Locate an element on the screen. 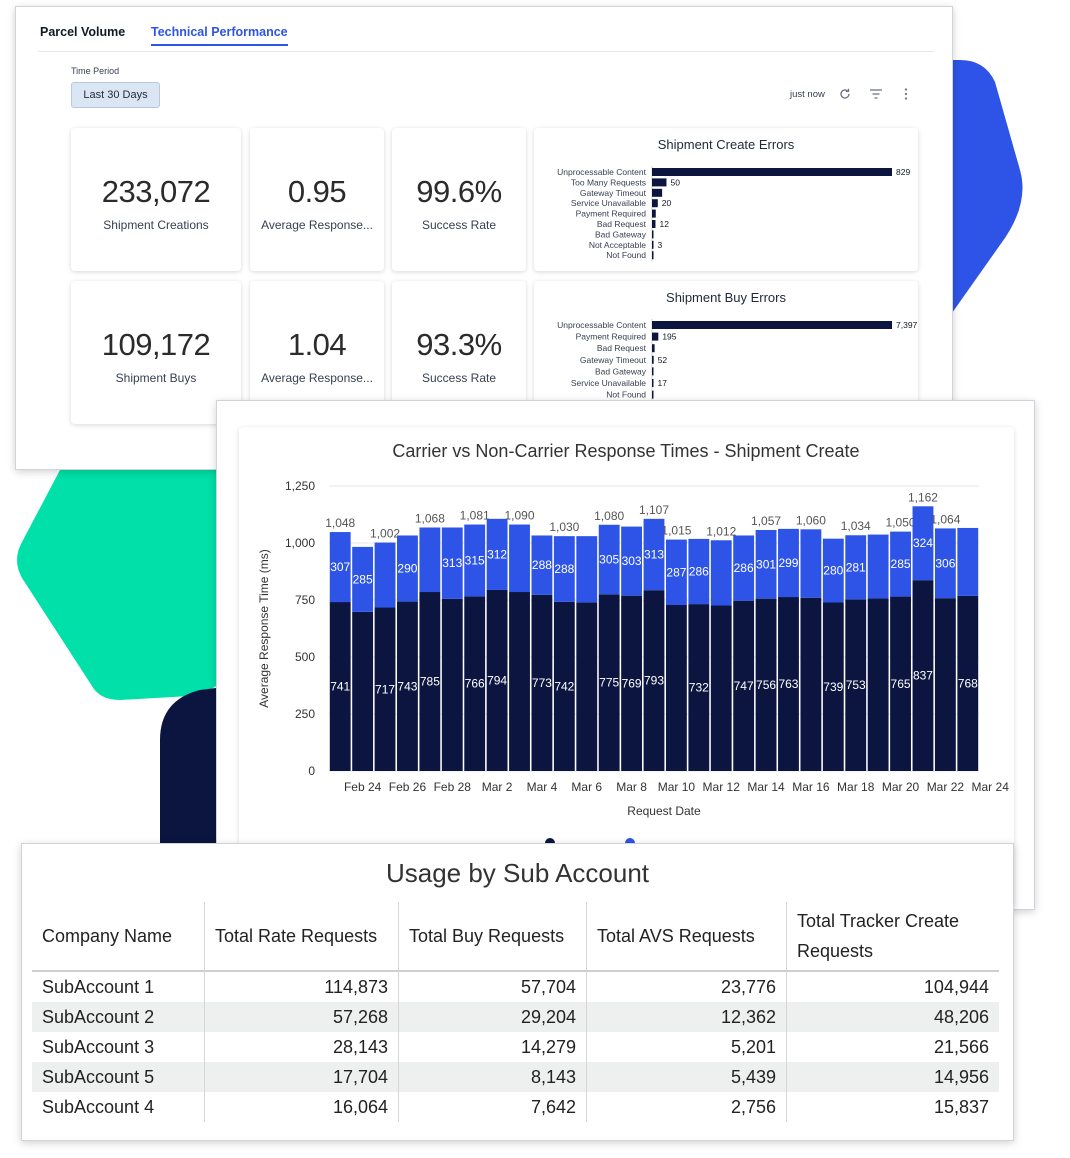 Image resolution: width=1070 pixels, height=1158 pixels. table-row: SubAccount 4 16,064 7,642 2,756 15,837 is located at coordinates (515, 1107).